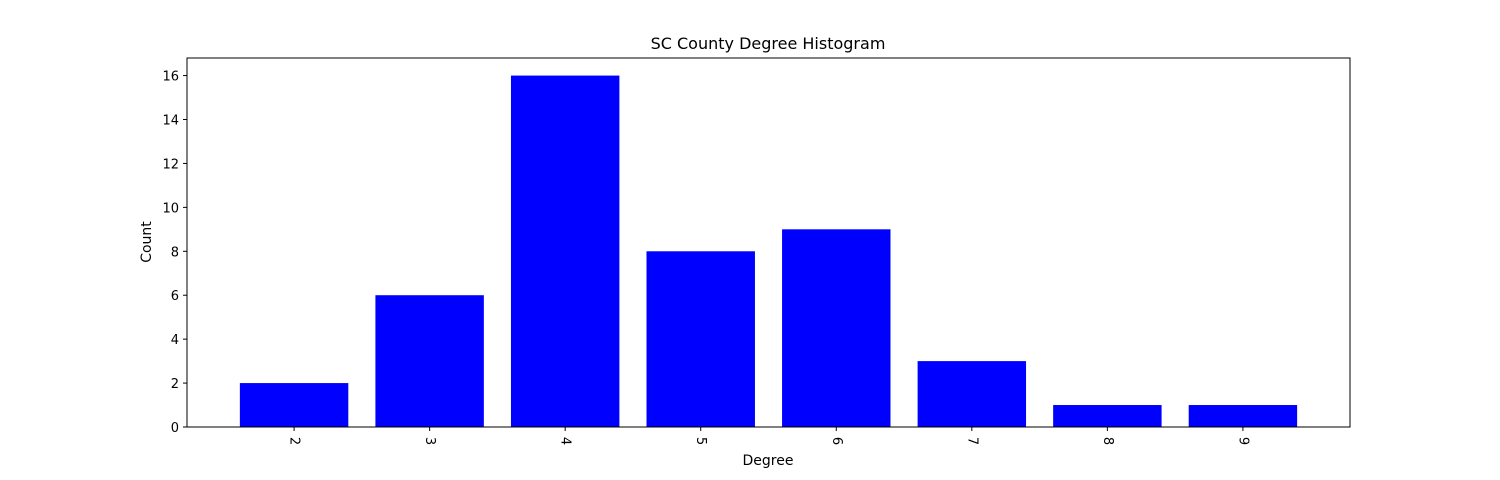 The width and height of the screenshot is (1500, 480). What do you see at coordinates (175, 428) in the screenshot?
I see `y-tick-label: 0` at bounding box center [175, 428].